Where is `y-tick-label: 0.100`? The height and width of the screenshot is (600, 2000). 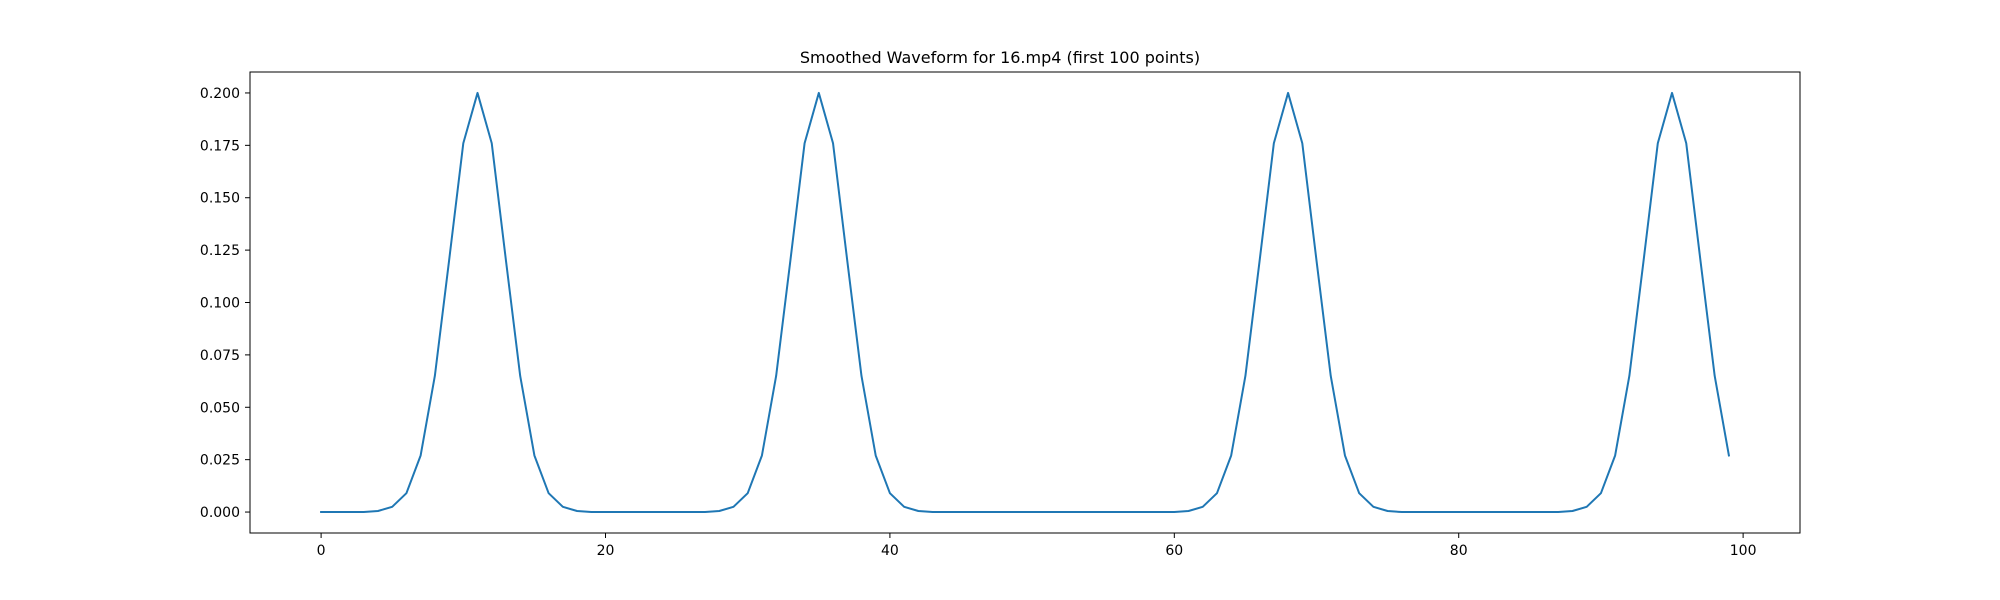
y-tick-label: 0.100 is located at coordinates (220, 304).